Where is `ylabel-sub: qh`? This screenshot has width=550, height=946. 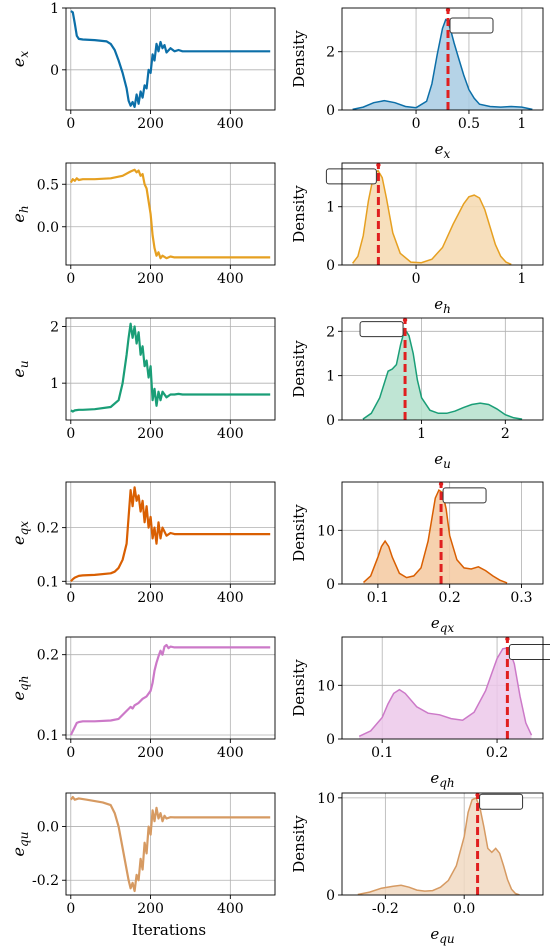 ylabel-sub: qh is located at coordinates (24, 683).